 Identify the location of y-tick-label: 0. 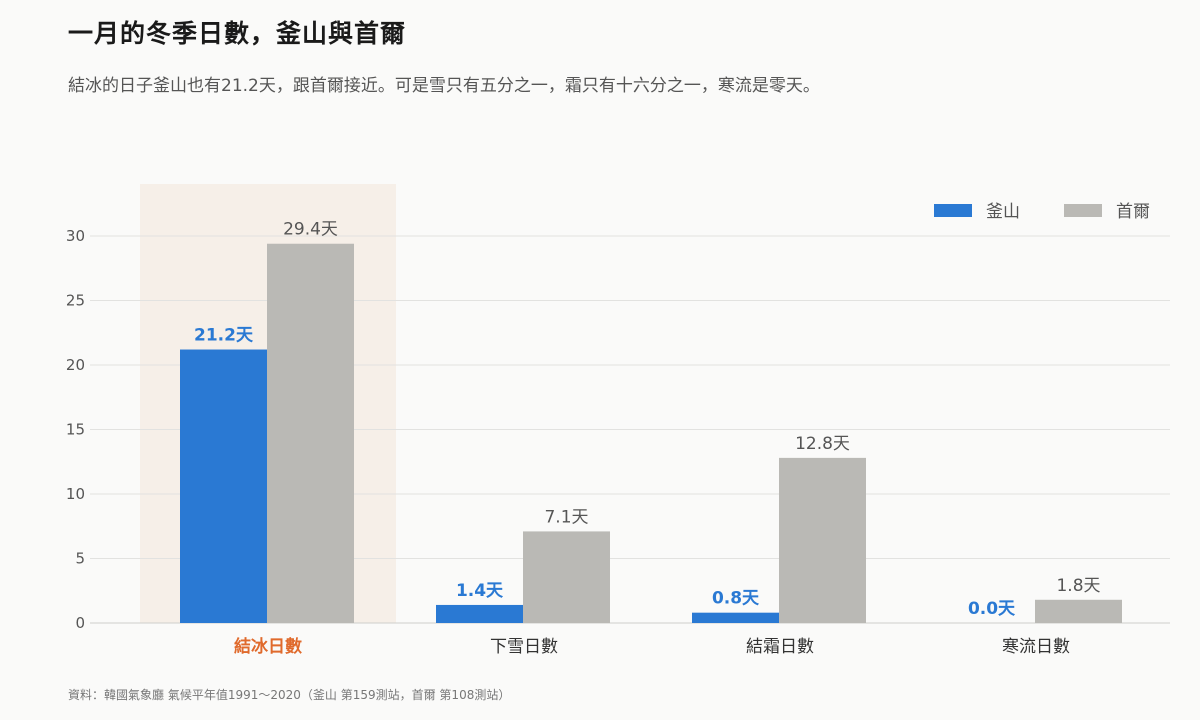
(80, 623).